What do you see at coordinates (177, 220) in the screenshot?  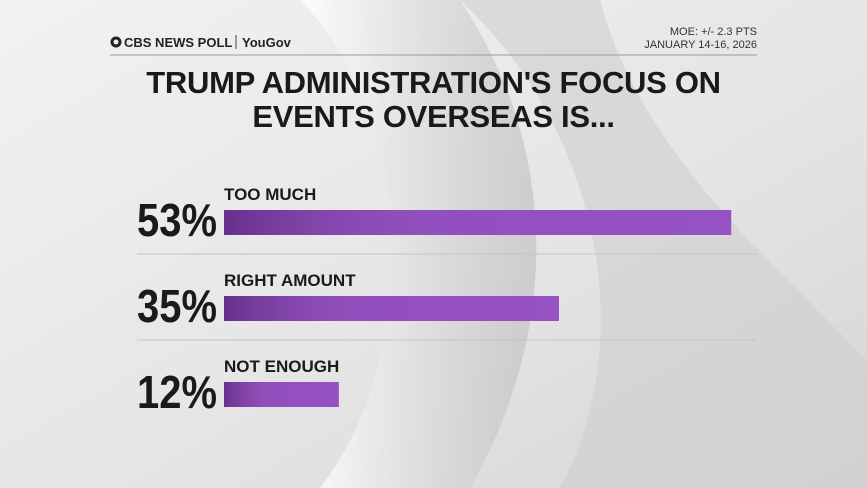 I see `value-label: 53%` at bounding box center [177, 220].